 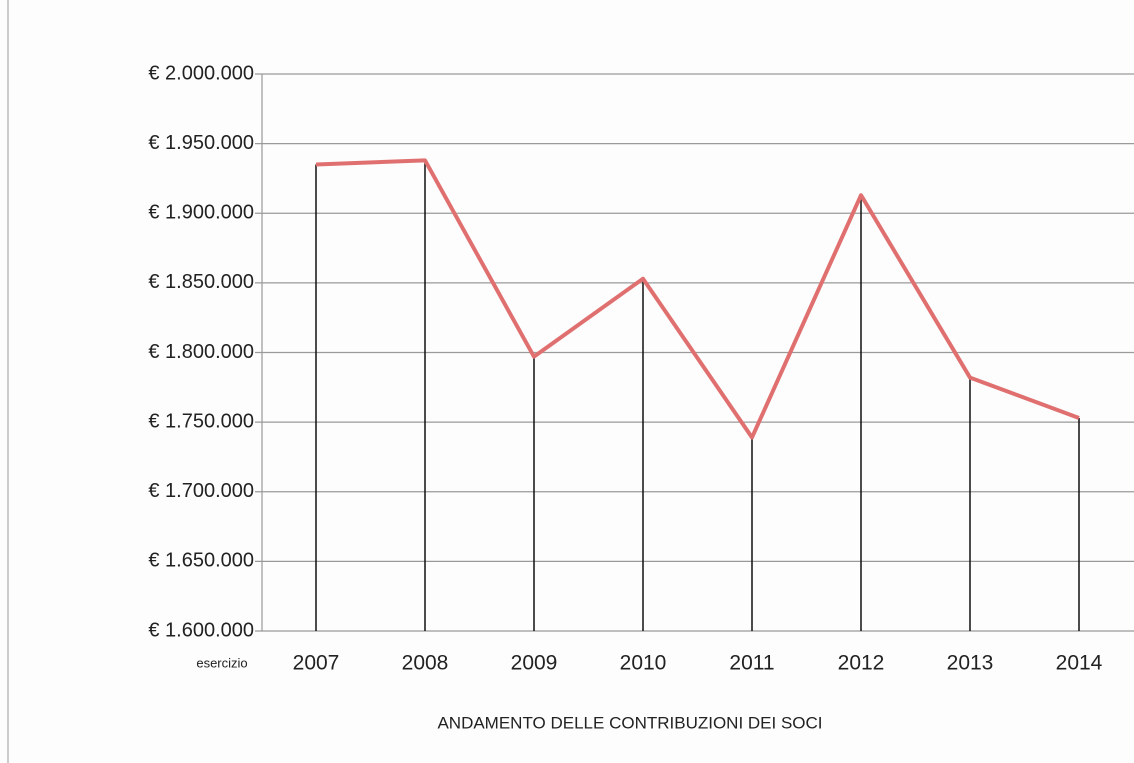 I want to click on x-tick-label: 2011, so click(x=751, y=663).